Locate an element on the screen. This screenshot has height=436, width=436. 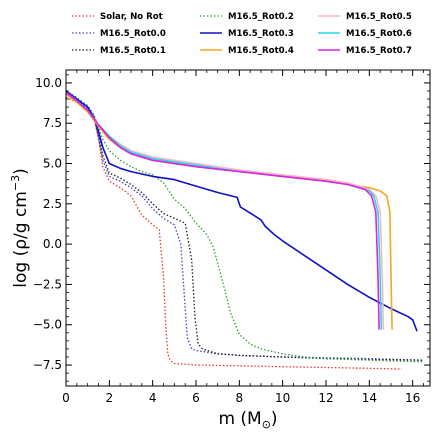
y-tick-label-0: −7.5 is located at coordinates (47, 365).